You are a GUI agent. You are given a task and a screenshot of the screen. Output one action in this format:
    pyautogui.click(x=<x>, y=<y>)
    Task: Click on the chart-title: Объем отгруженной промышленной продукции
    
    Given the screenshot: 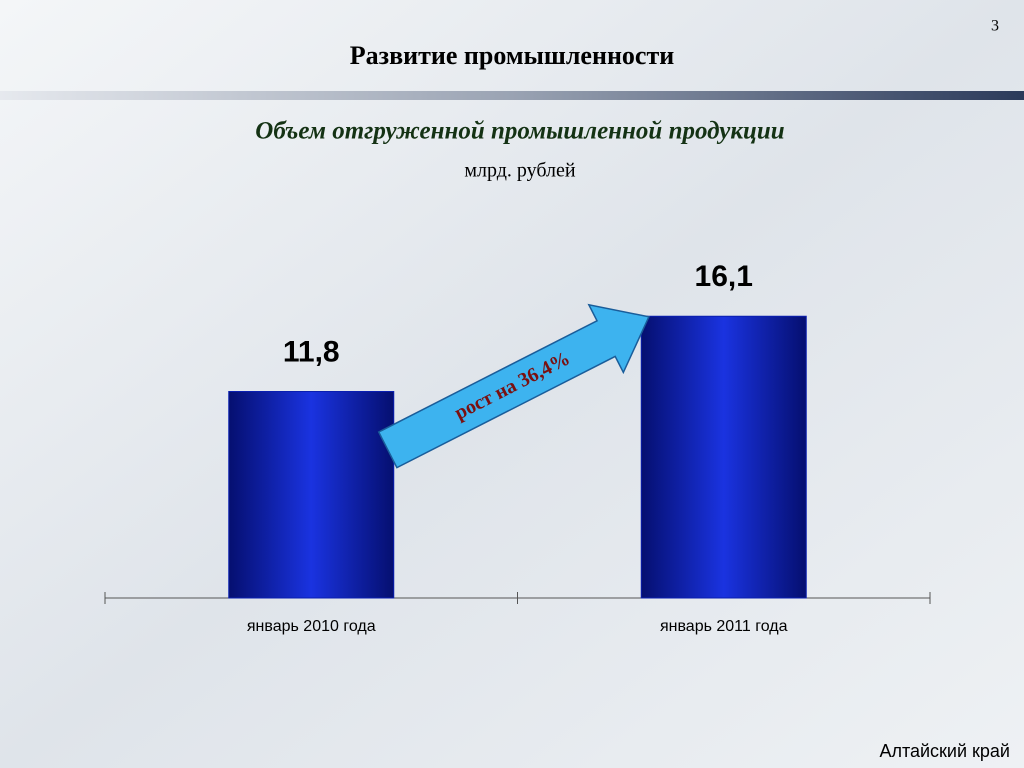 What is the action you would take?
    pyautogui.click(x=520, y=131)
    